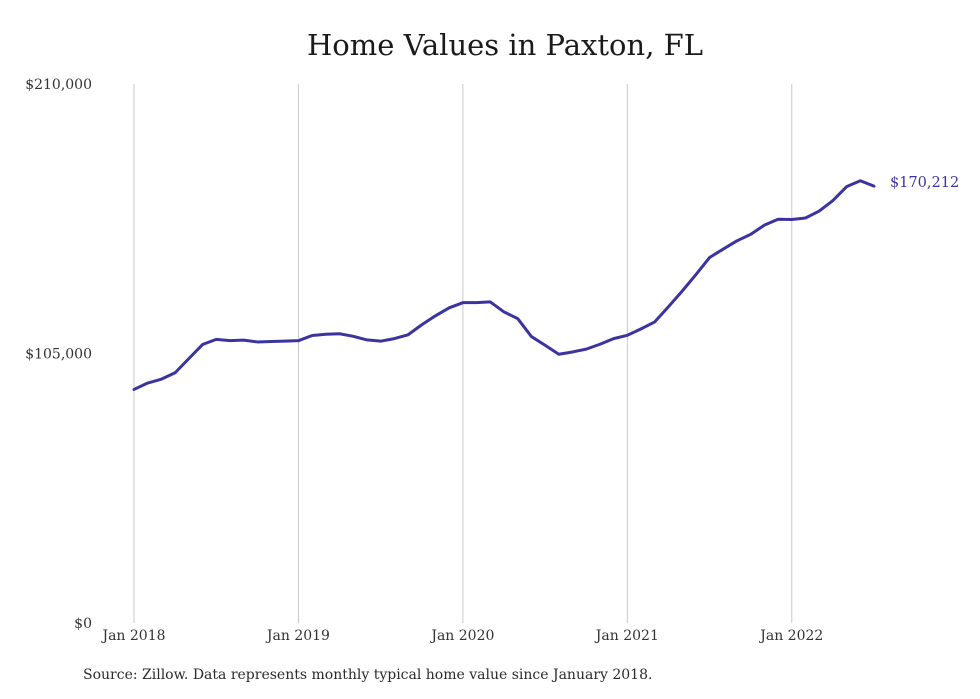 The height and width of the screenshot is (699, 980). I want to click on chart-title: Home Values in Paxton, FL, so click(505, 45).